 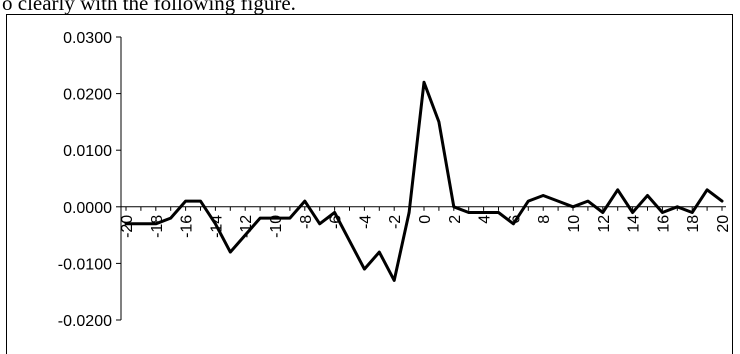 I want to click on x-tick-label: -12, so click(x=246, y=226).